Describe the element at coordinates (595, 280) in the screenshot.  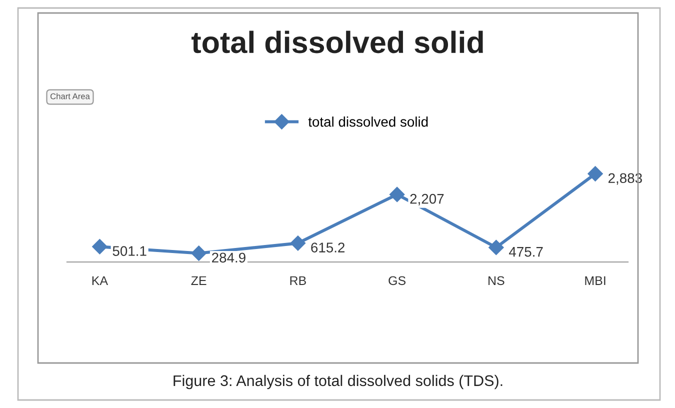
I see `x-tick-label: MBI` at that location.